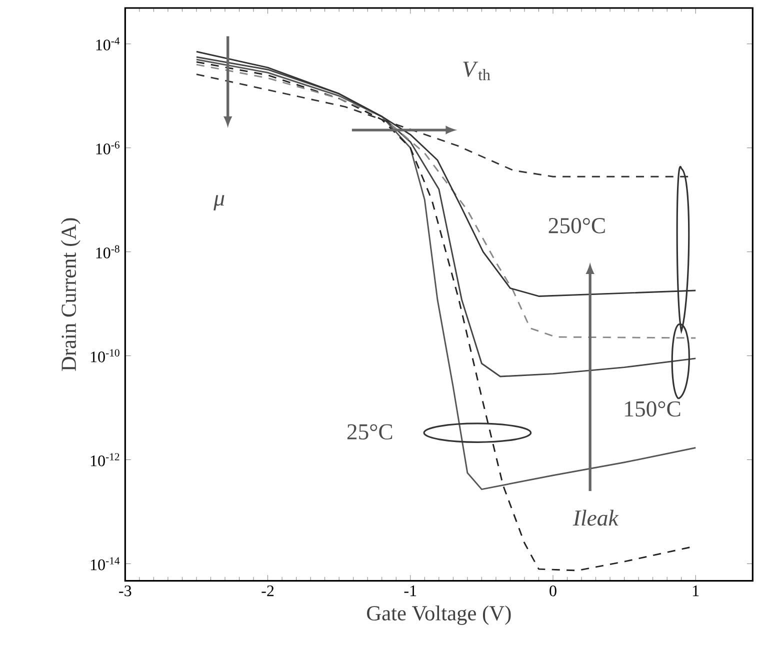 The image size is (757, 667). Describe the element at coordinates (108, 147) in the screenshot. I see `y-tick-label: 10$^{-6}$` at that location.